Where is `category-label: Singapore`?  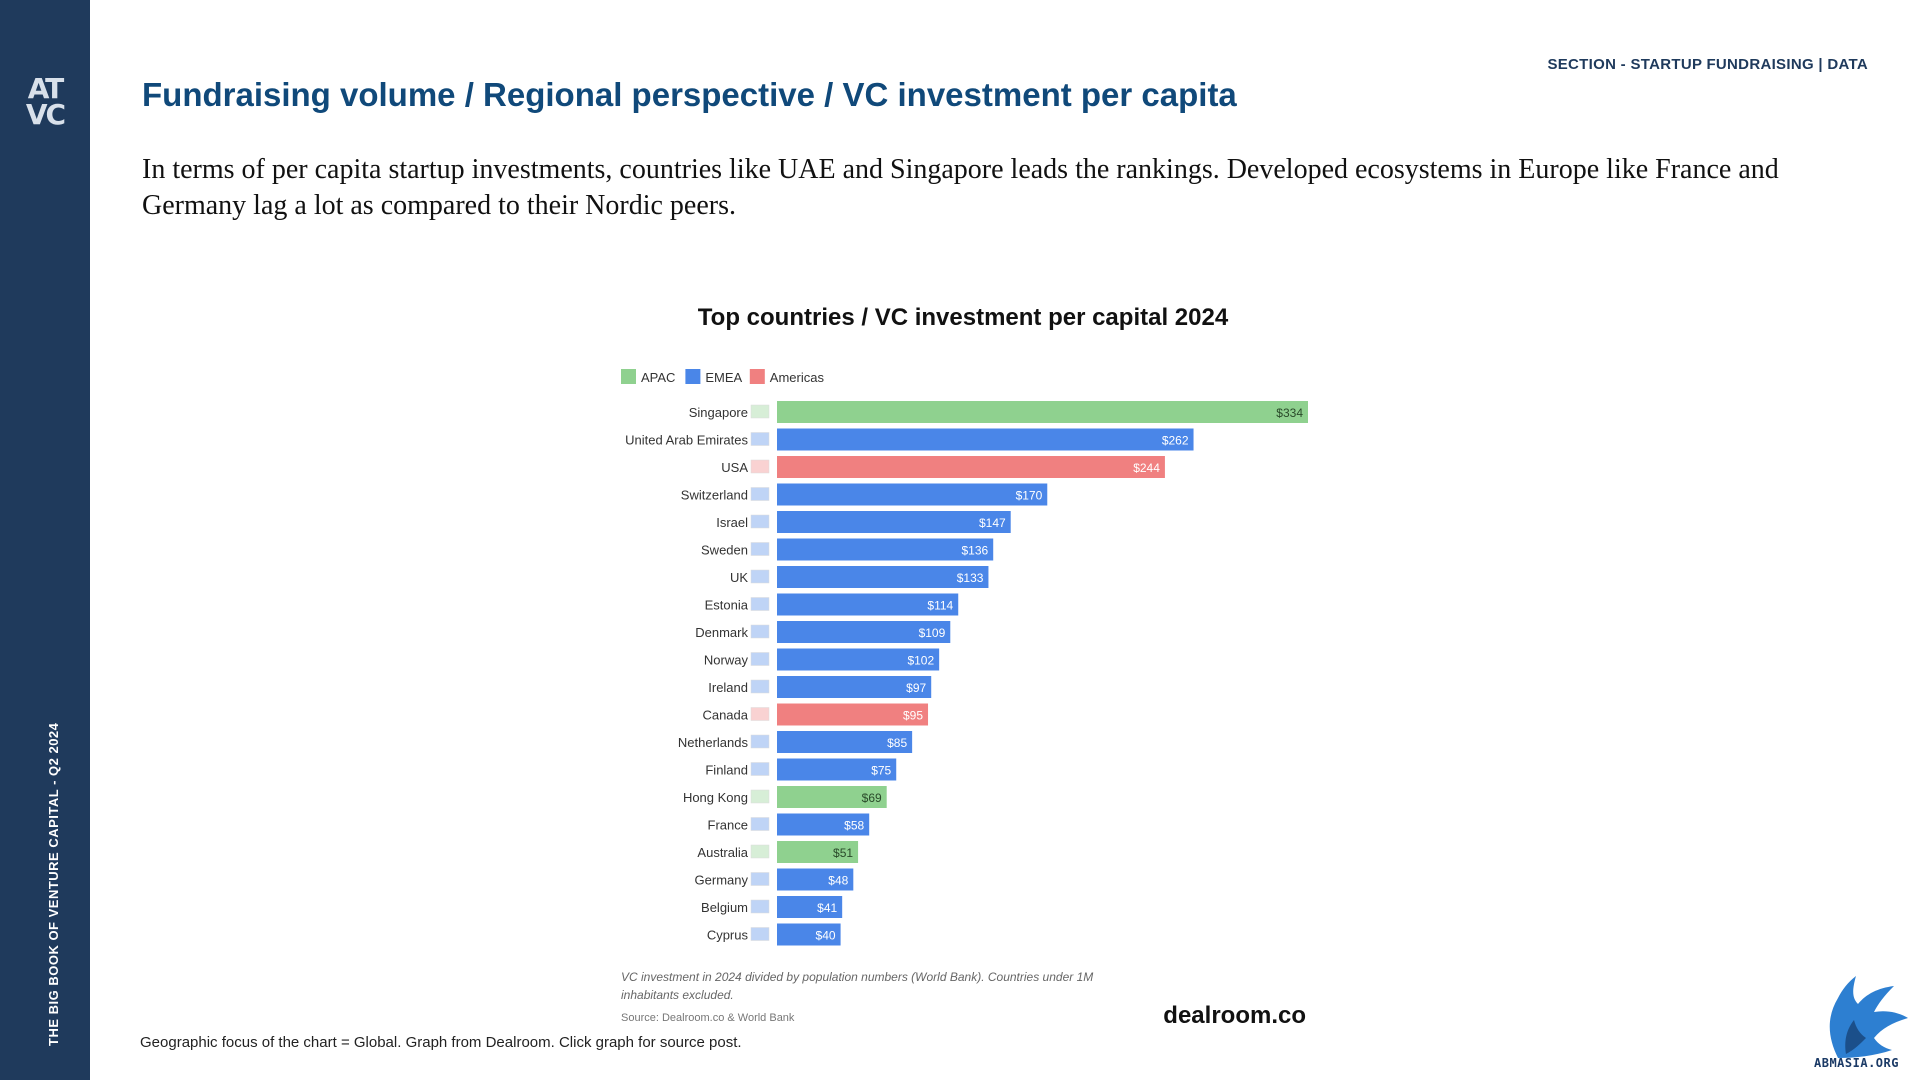
category-label: Singapore is located at coordinates (718, 412).